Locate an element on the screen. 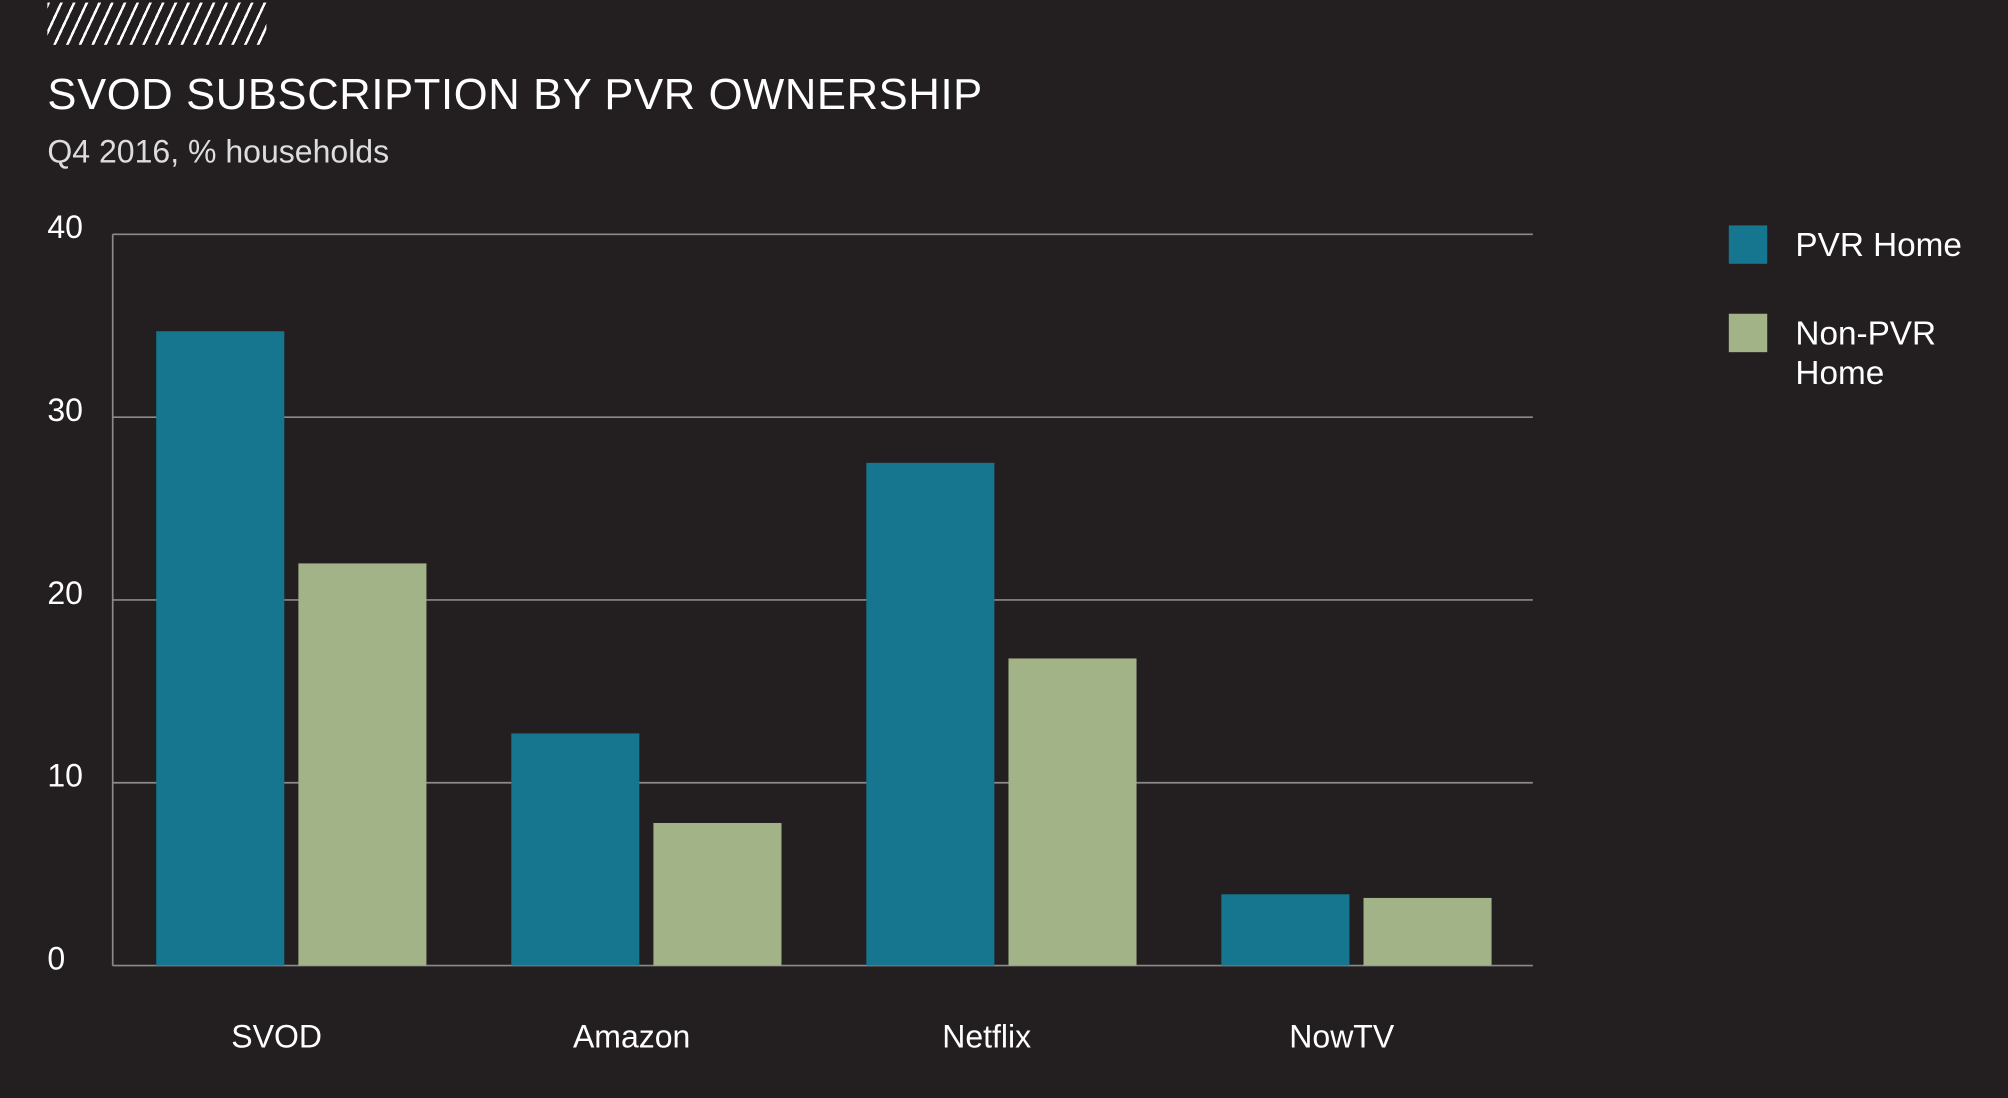 Image resolution: width=2008 pixels, height=1098 pixels. bar-netflix-pvr is located at coordinates (930, 714).